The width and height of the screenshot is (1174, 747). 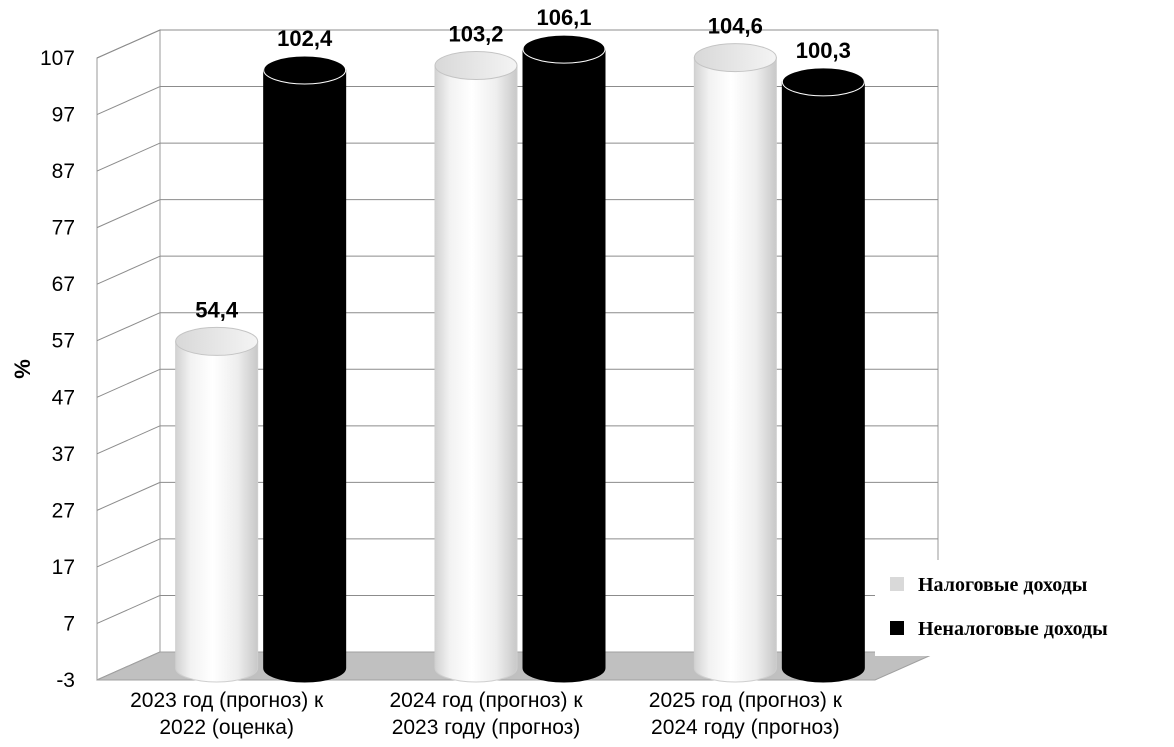 What do you see at coordinates (226, 727) in the screenshot?
I see `x-category-label-line: 2022 (оценка)` at bounding box center [226, 727].